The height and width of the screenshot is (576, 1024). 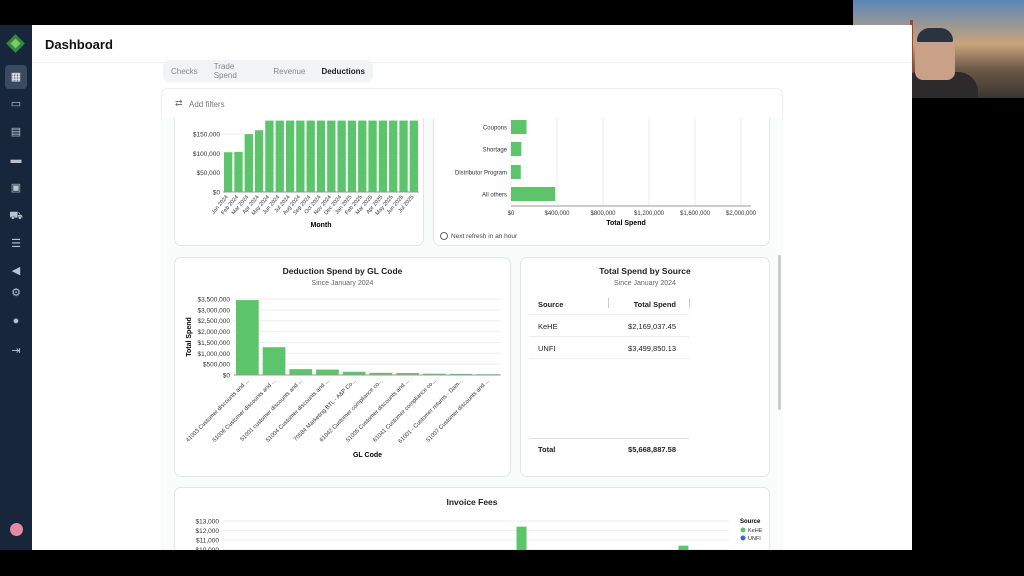 What do you see at coordinates (603, 214) in the screenshot?
I see `x-tick-label: $800,000` at bounding box center [603, 214].